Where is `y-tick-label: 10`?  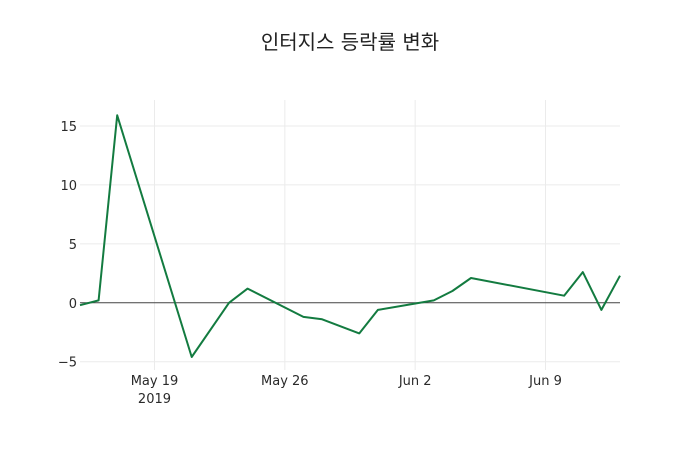
y-tick-label: 10 is located at coordinates (68, 186).